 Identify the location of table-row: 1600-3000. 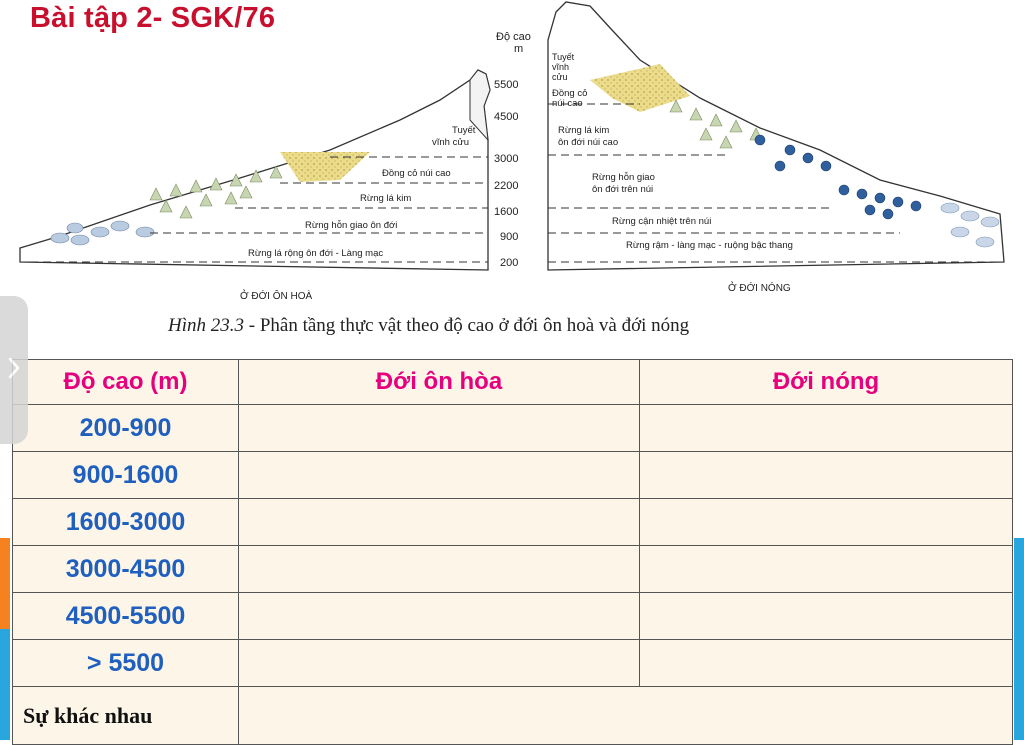
(512, 522).